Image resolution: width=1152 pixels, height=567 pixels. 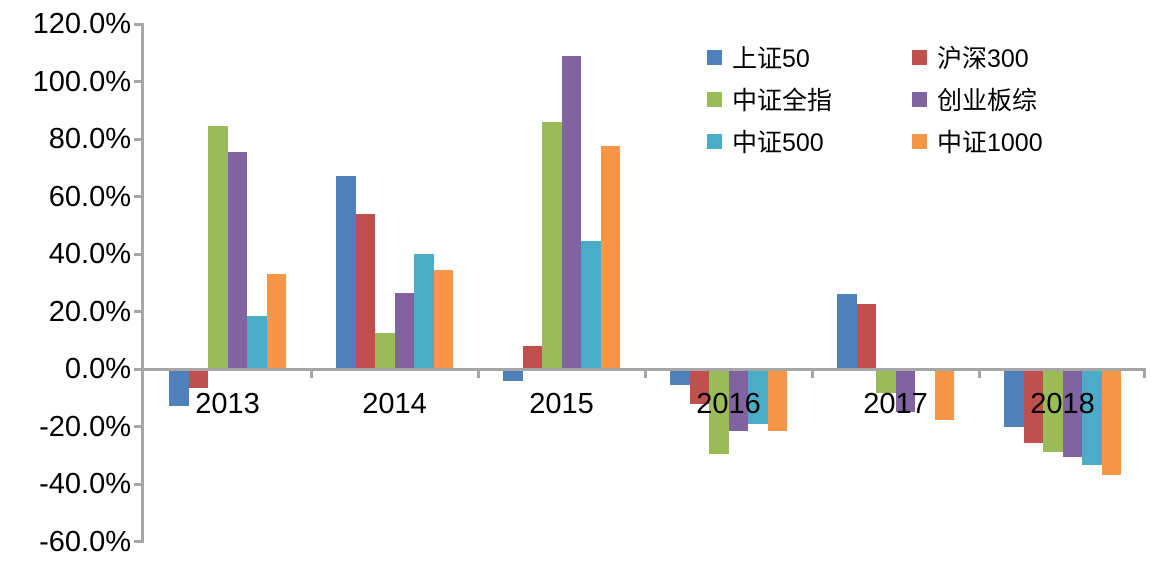 I want to click on bar-中证1000-2018, so click(x=1111, y=422).